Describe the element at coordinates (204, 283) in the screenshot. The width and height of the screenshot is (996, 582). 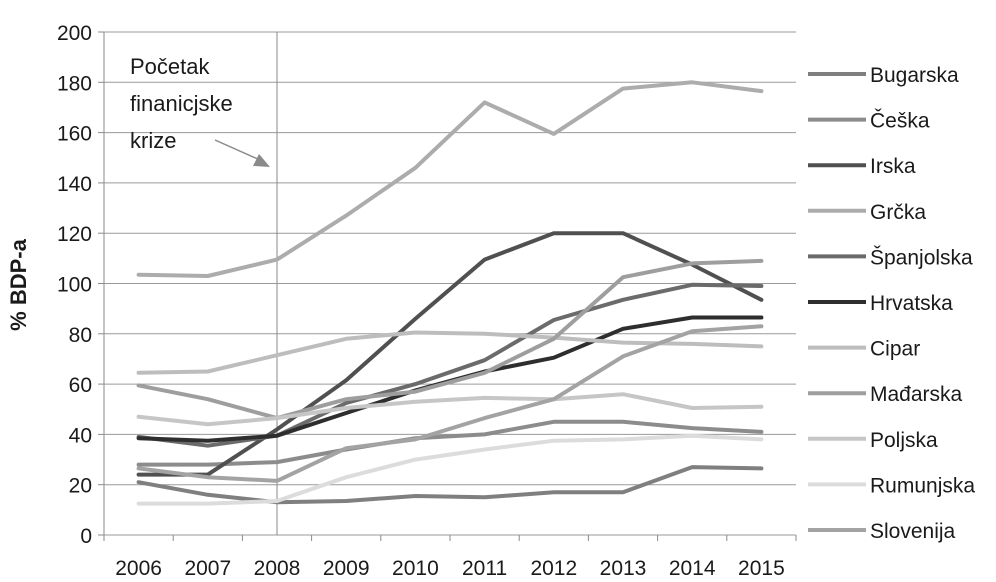
I see `crisis-annotation: Početak finanicjske krize` at that location.